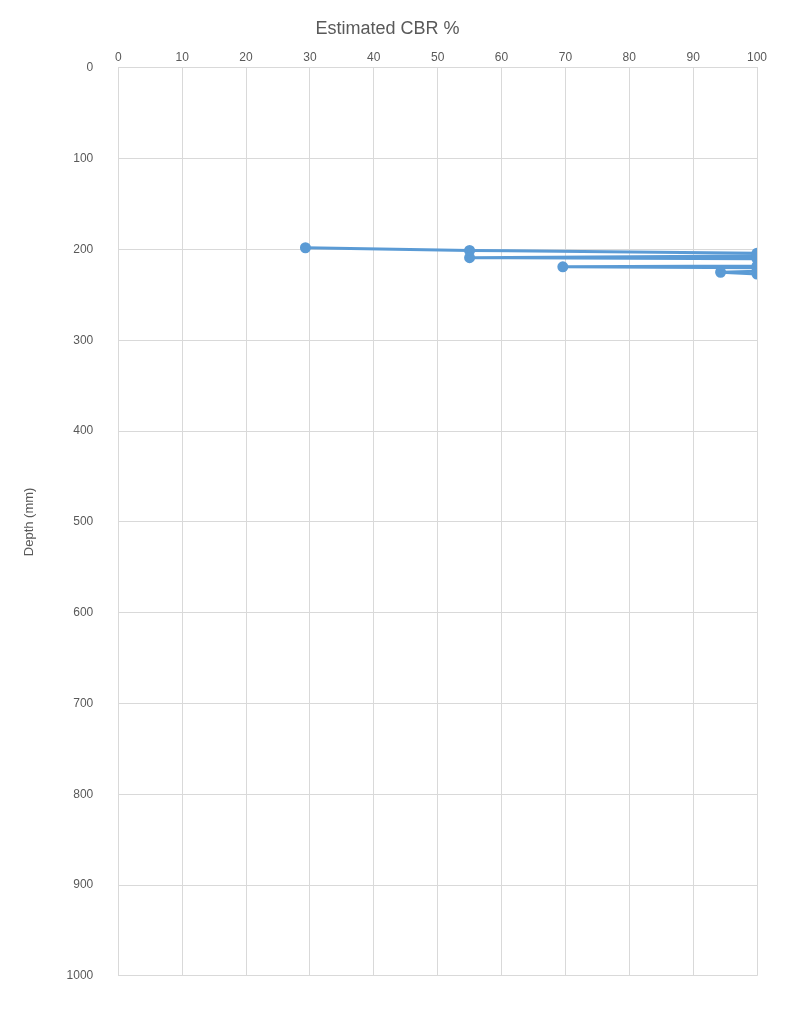 Image resolution: width=785 pixels, height=1018 pixels. I want to click on x-tick-label: 80, so click(629, 57).